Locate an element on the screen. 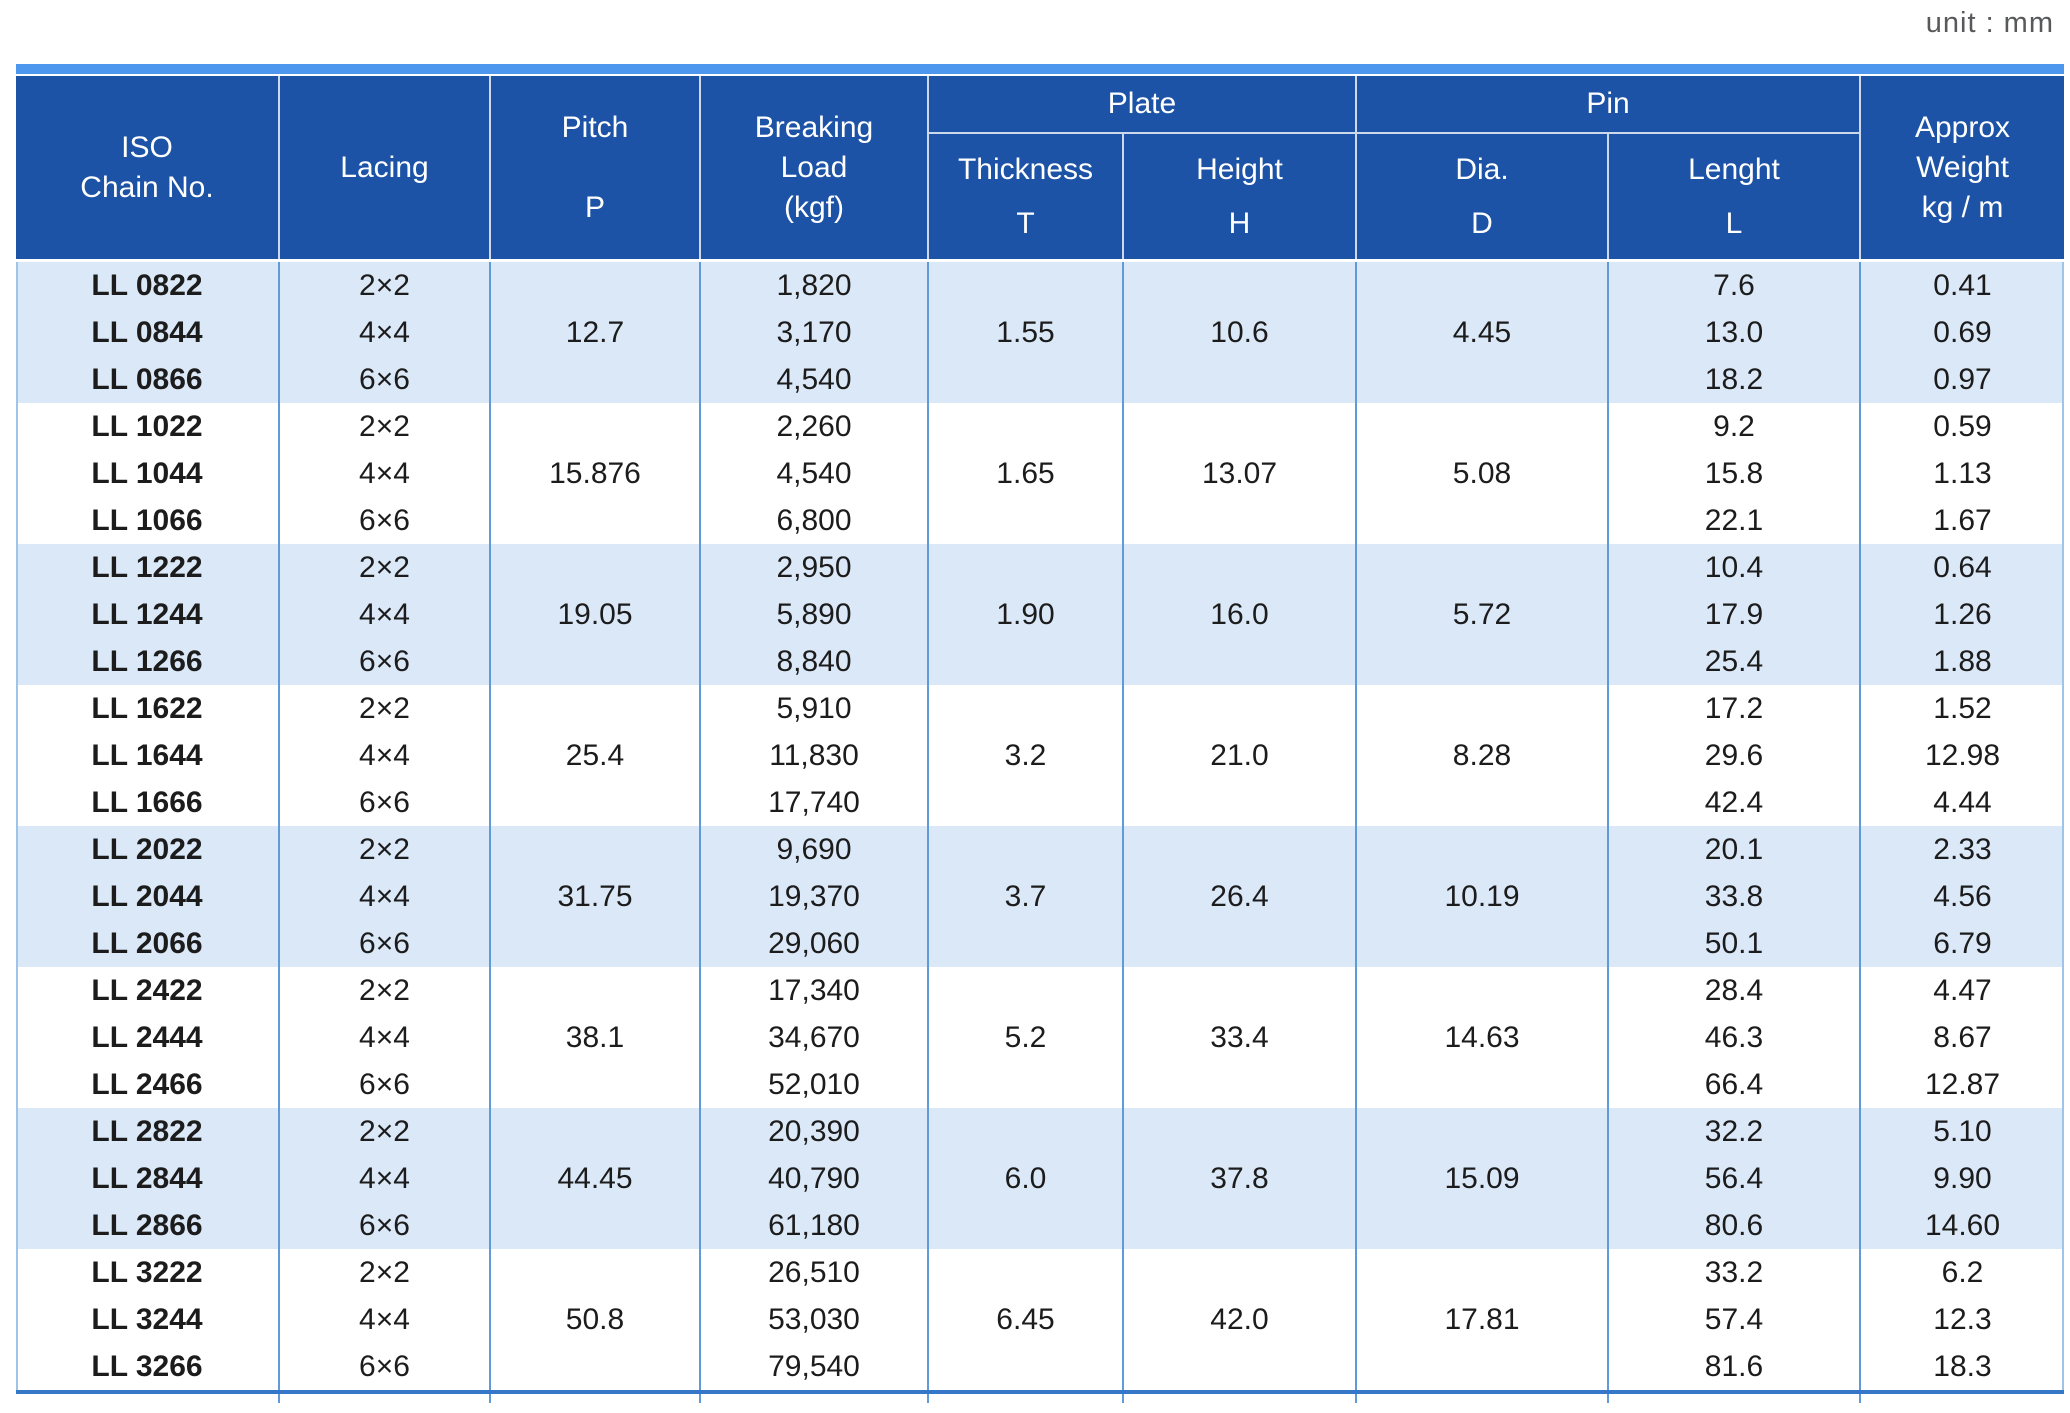 The width and height of the screenshot is (2070, 1413). height-cell: 21.0 is located at coordinates (1240, 755).